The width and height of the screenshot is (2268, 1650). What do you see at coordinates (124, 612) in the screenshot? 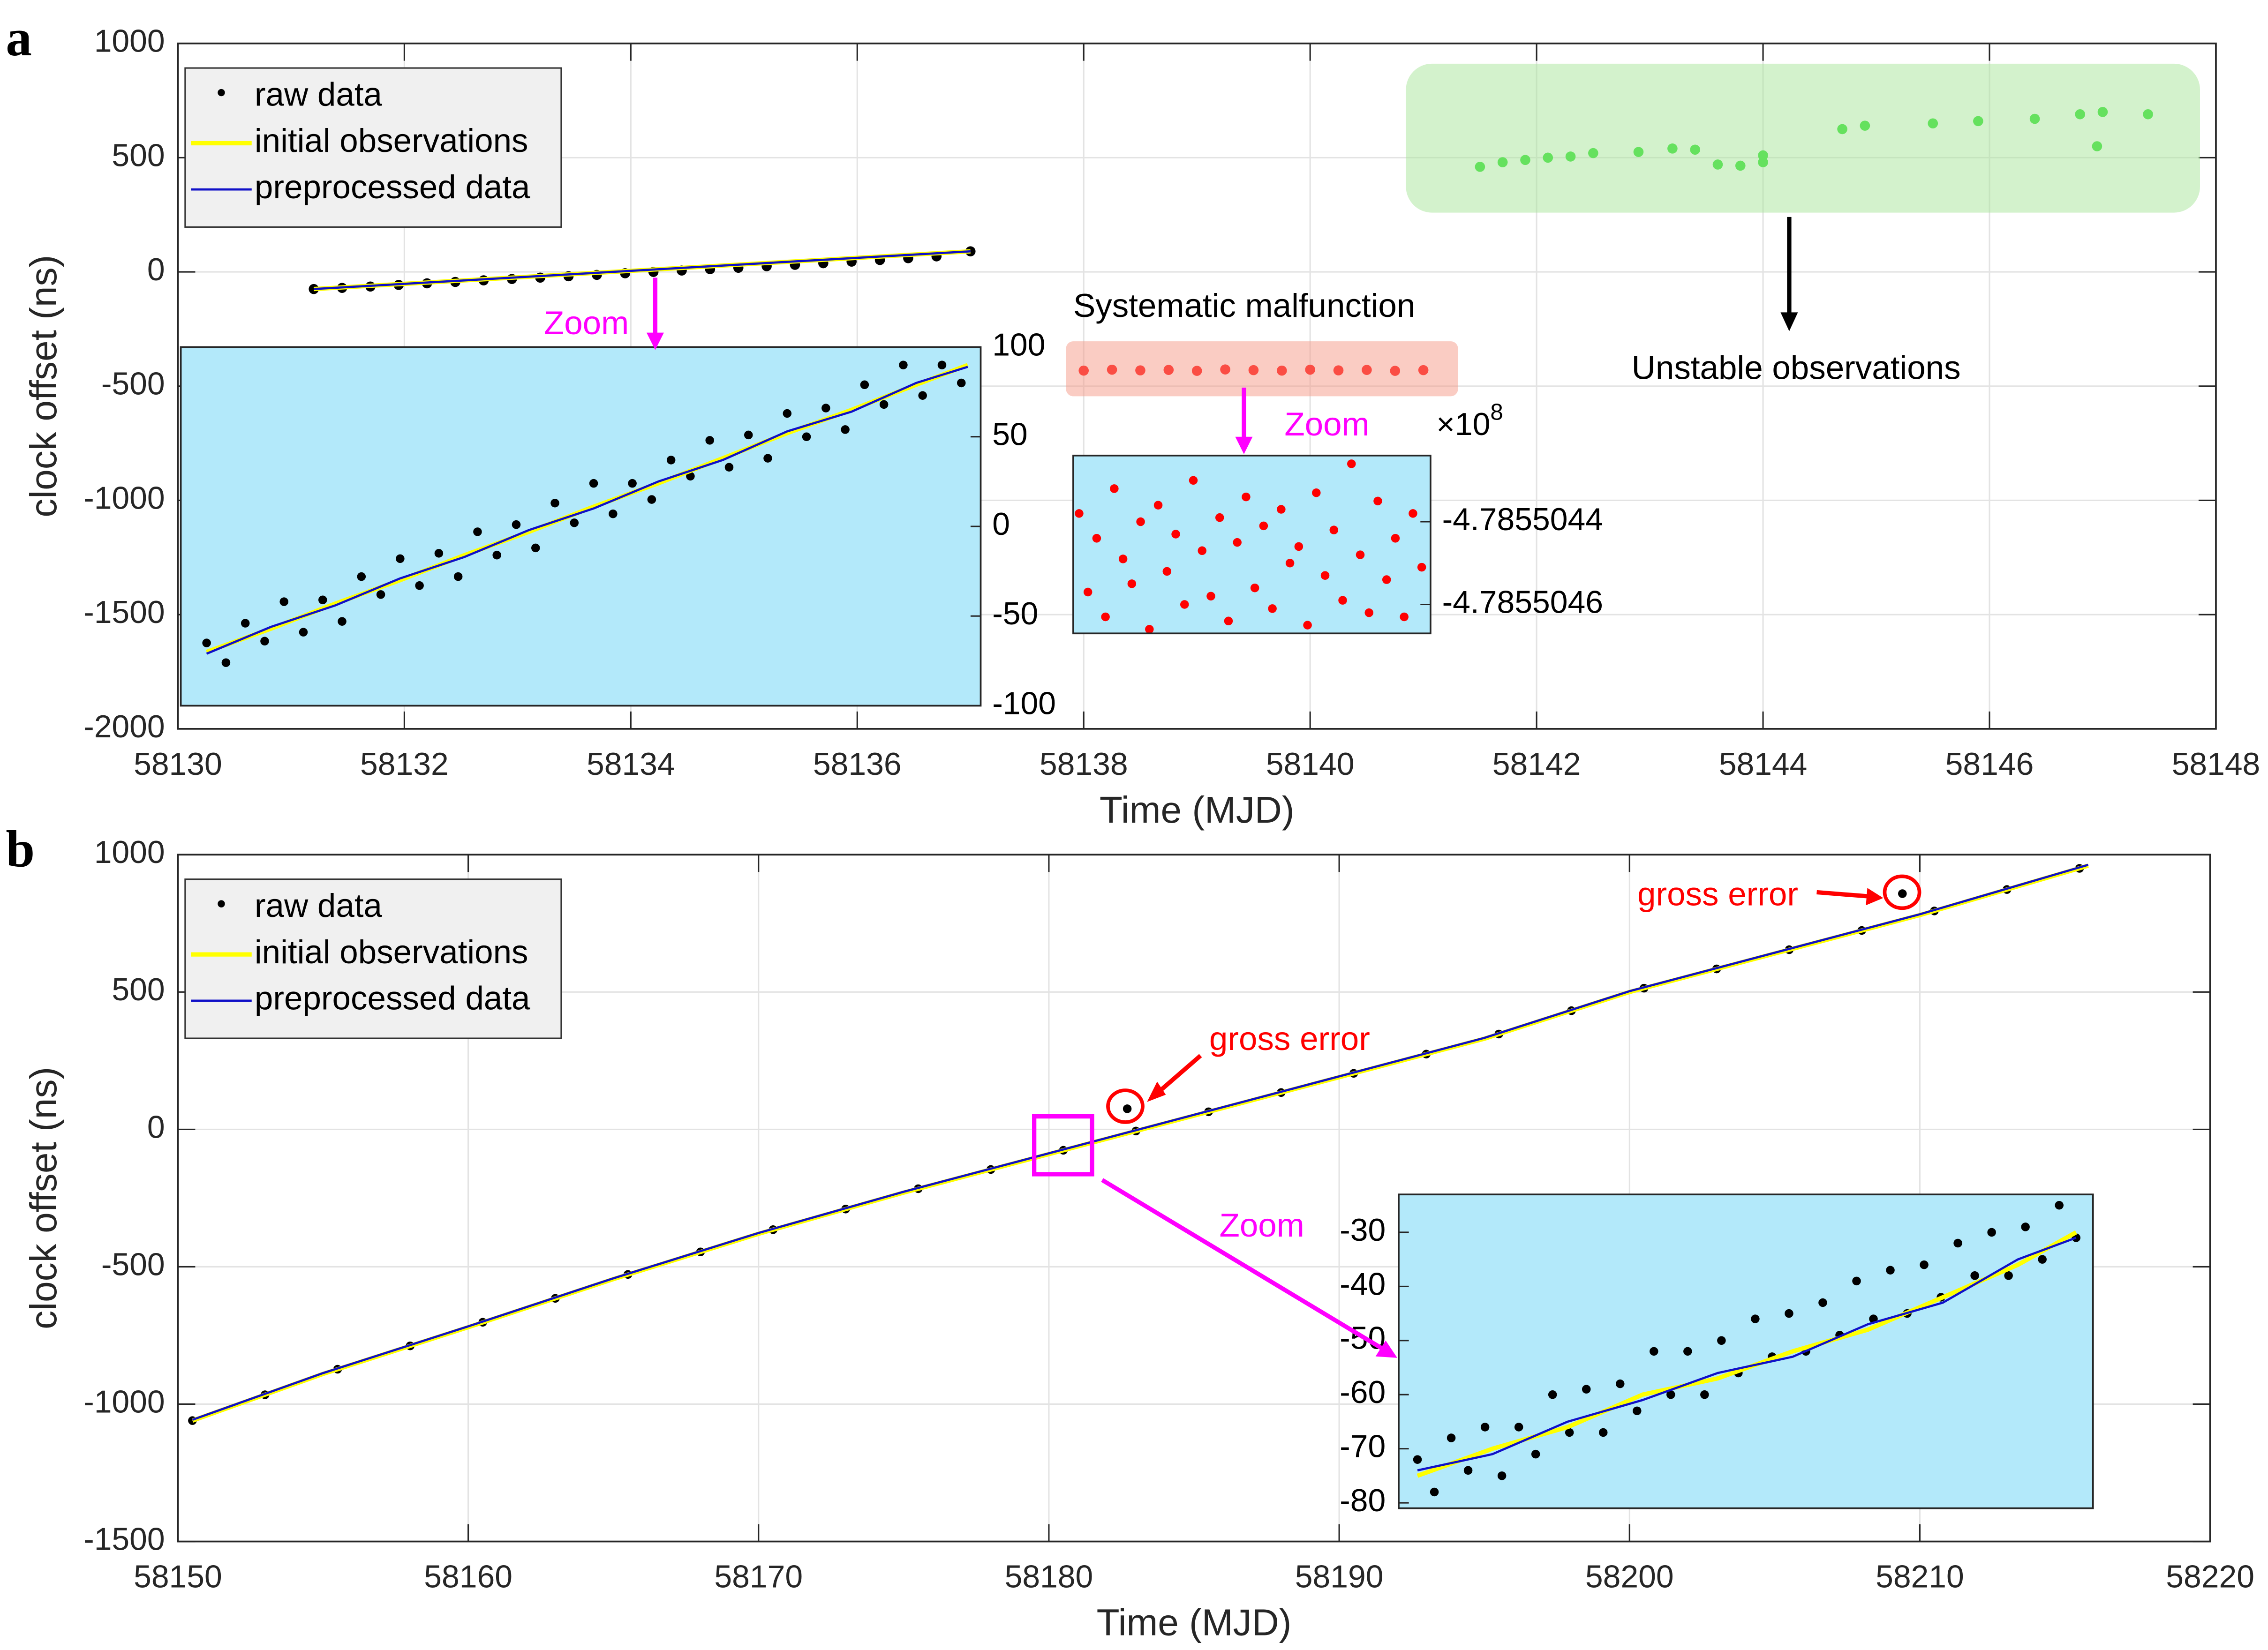
I see `y-tick-label: -1500` at bounding box center [124, 612].